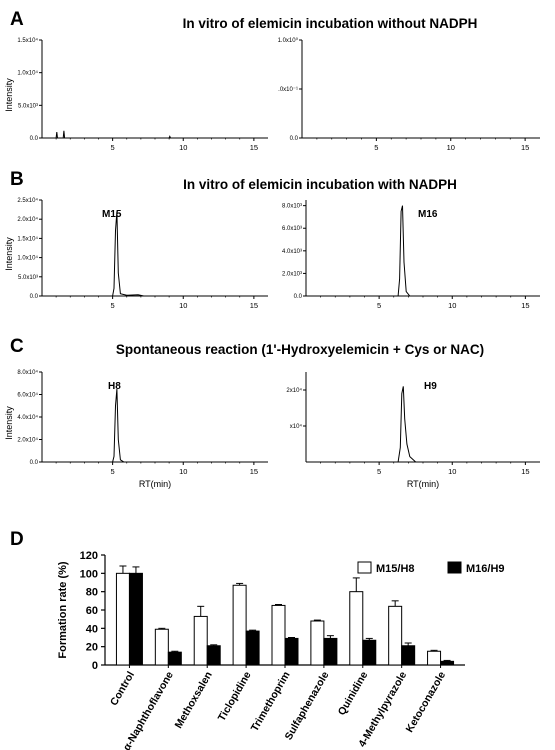 Image resolution: width=555 pixels, height=750 pixels. What do you see at coordinates (95, 666) in the screenshot?
I see `bar-y-tick-label: 0` at bounding box center [95, 666].